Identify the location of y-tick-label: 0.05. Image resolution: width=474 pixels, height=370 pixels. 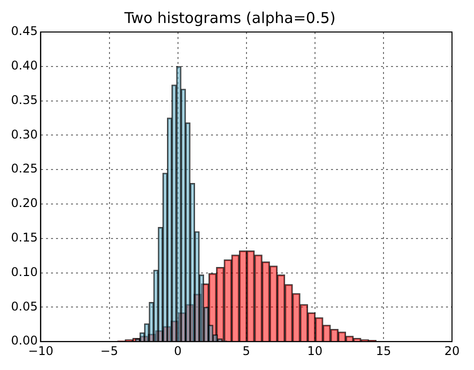
(24, 306).